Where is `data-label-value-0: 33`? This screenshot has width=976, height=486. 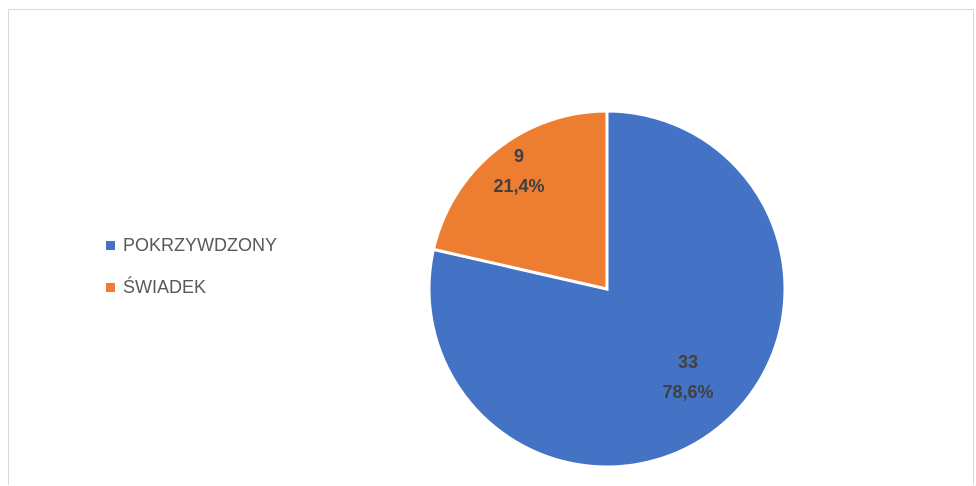 data-label-value-0: 33 is located at coordinates (688, 362).